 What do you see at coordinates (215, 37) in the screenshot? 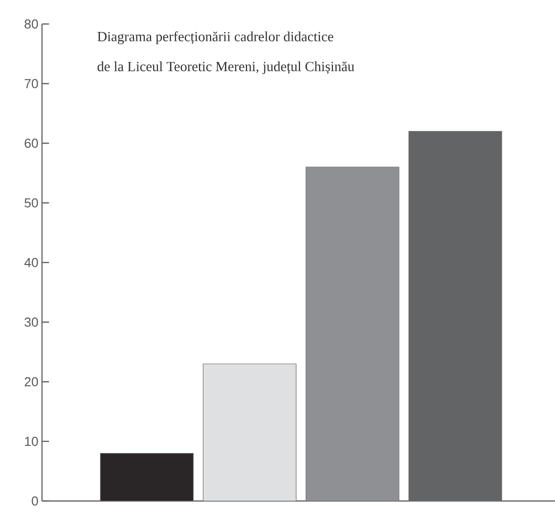
I see `chart-title: Diagrama perfecționării cadrelor didactice` at bounding box center [215, 37].